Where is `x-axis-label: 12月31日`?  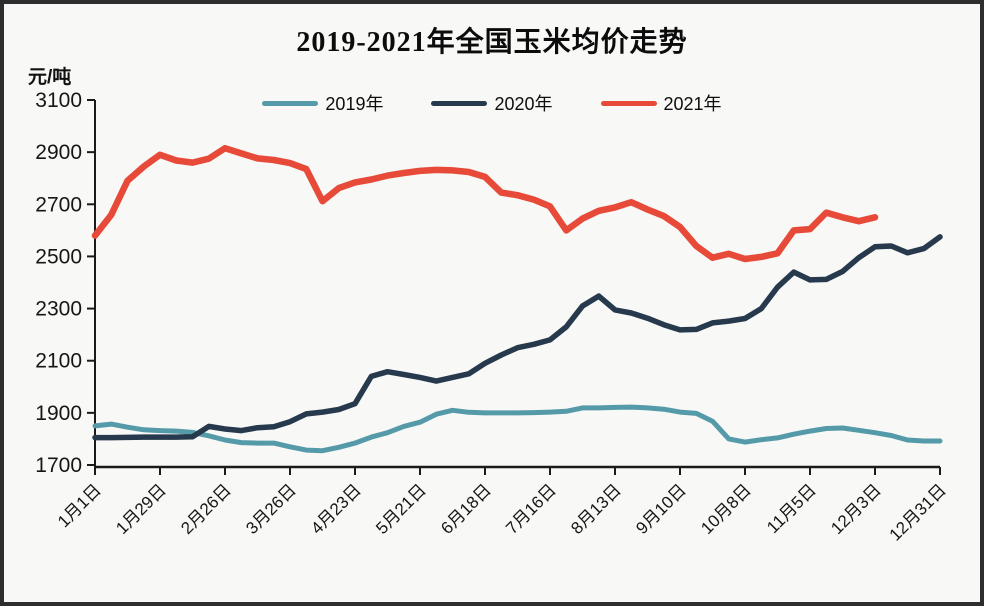
x-axis-label: 12月31日 is located at coordinates (918, 512).